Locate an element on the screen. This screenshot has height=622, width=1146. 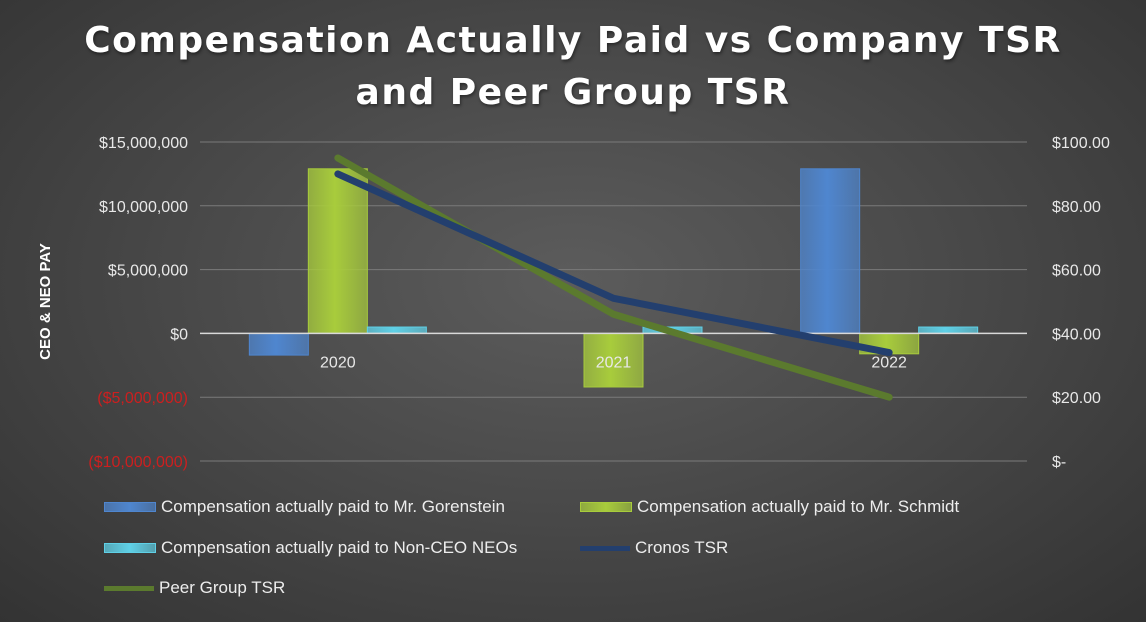
legend-item-cronos-tsr: Cronos TSR is located at coordinates (654, 548).